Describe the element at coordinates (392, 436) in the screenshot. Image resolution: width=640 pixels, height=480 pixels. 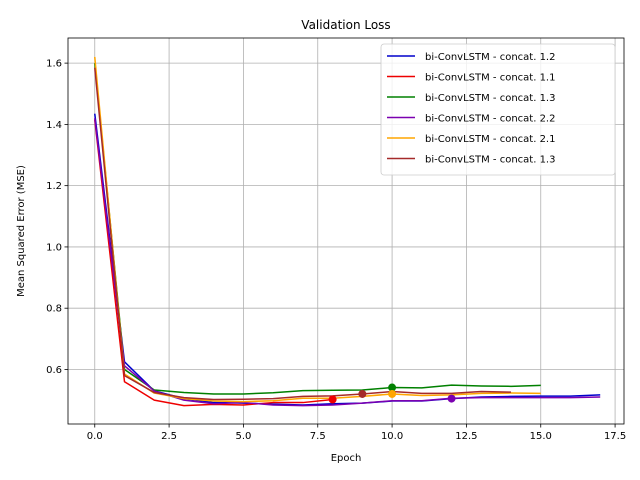
I see `x-tick-label: 10.0` at that location.